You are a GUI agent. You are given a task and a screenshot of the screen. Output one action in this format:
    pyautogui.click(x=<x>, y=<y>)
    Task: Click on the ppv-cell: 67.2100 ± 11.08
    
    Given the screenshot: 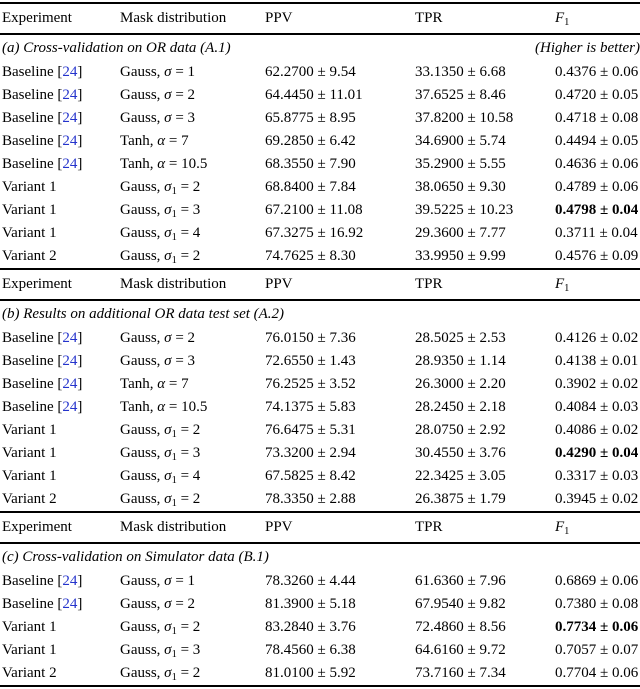 What is the action you would take?
    pyautogui.click(x=314, y=210)
    